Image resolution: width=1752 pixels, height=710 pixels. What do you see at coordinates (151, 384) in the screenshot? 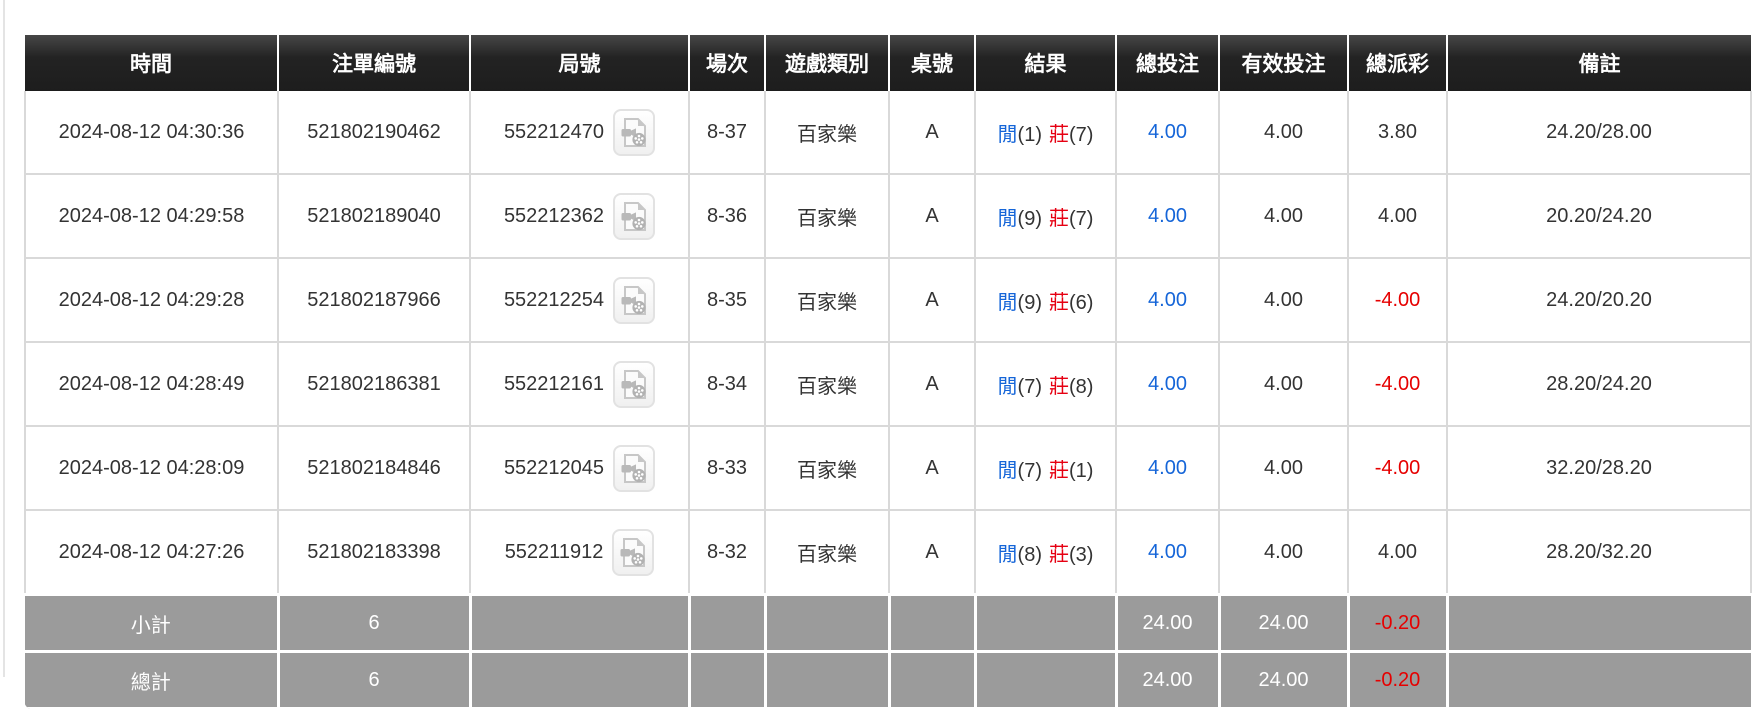
I see `cell-time: 2024-08-12 04:28:49` at bounding box center [151, 384].